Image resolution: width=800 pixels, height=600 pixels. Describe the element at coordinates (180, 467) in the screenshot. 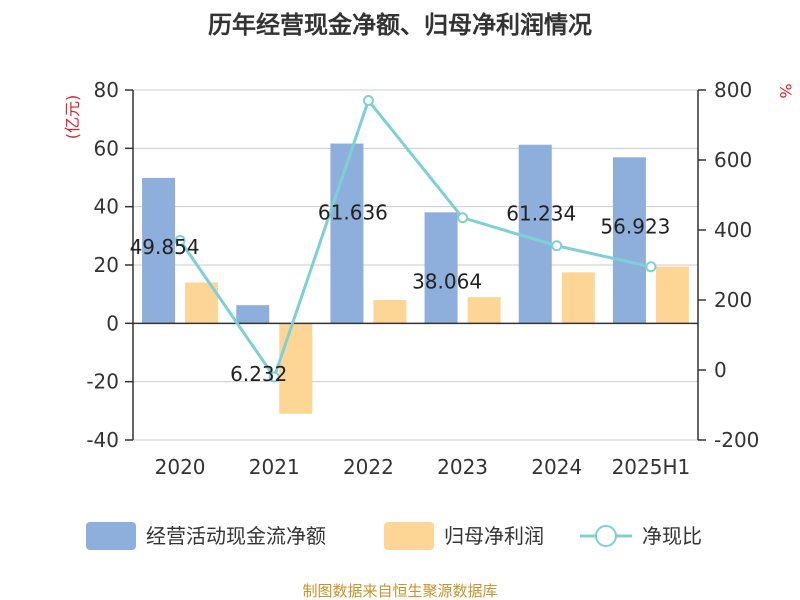

I see `x-tick-label: 2020` at that location.